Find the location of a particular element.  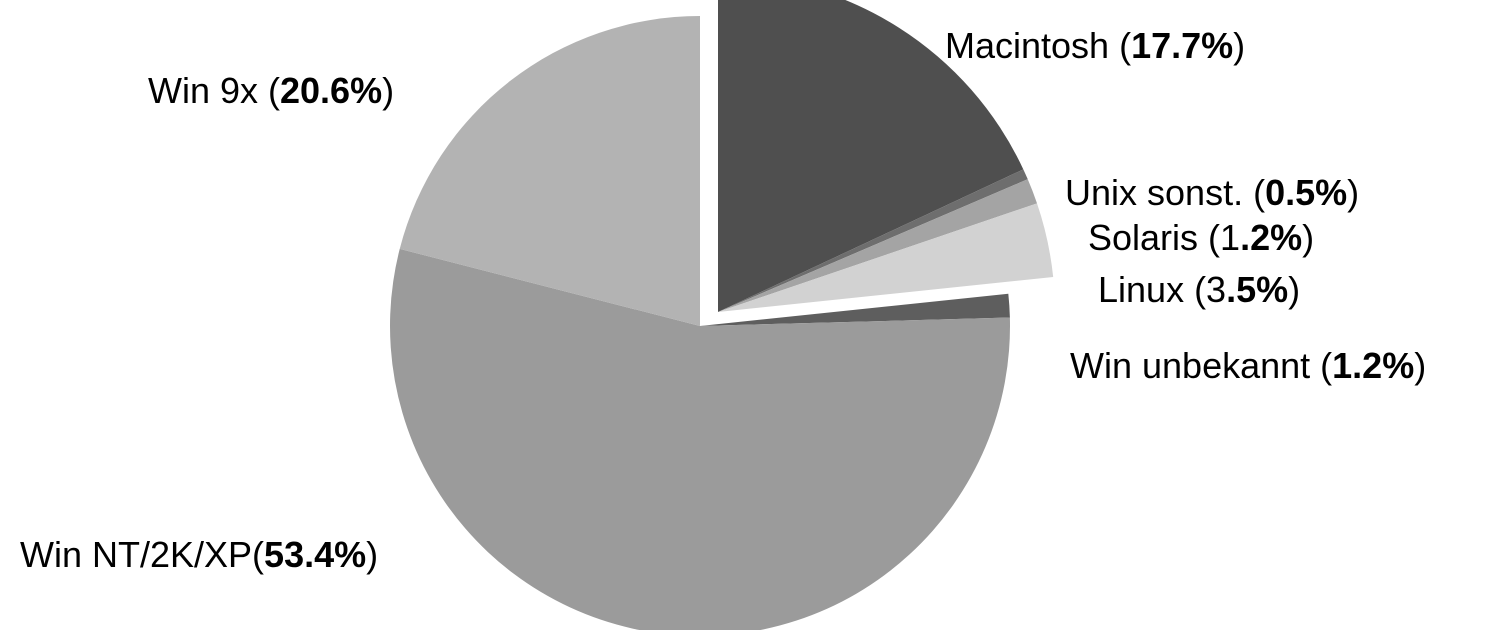

slice-win-unbekannt is located at coordinates (855, 309).